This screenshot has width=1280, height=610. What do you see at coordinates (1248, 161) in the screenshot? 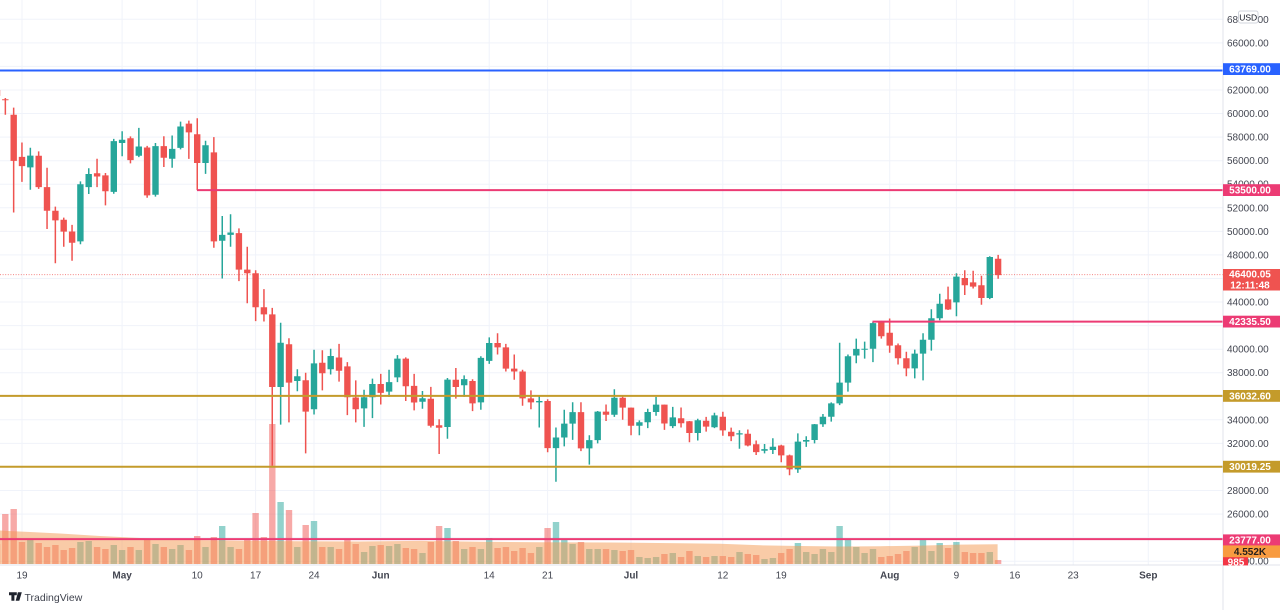
I see `svg-text: 56000.00` at bounding box center [1248, 161].